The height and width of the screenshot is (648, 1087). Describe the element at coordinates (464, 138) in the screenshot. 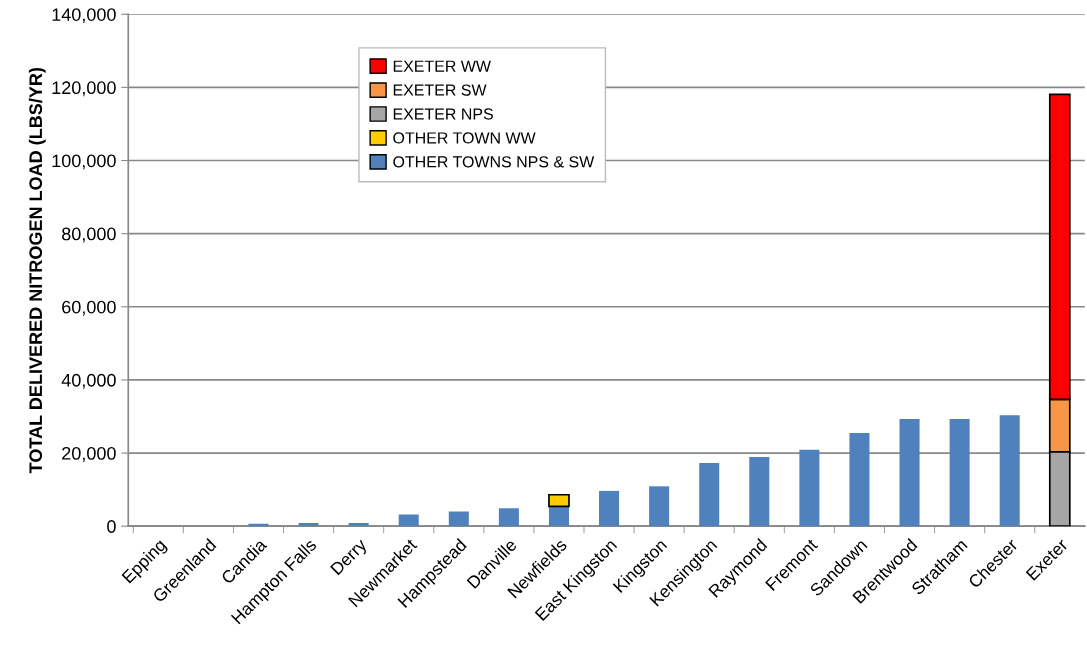

I see `legend-label: OTHER TOWN WW` at that location.